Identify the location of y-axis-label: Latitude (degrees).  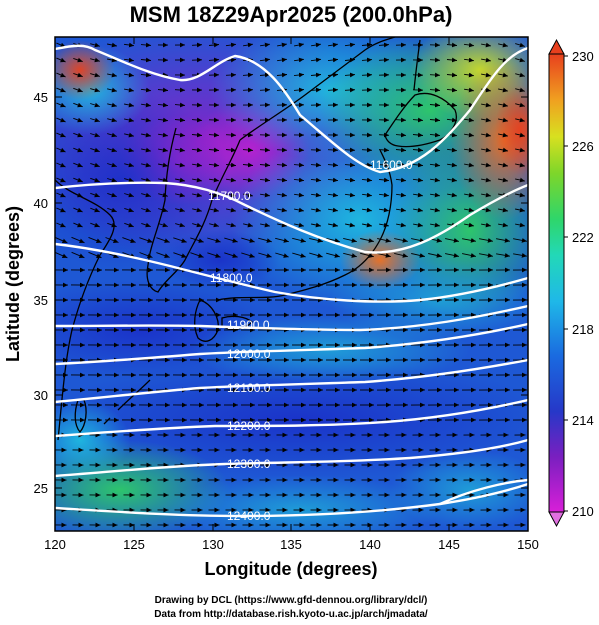
(13, 284).